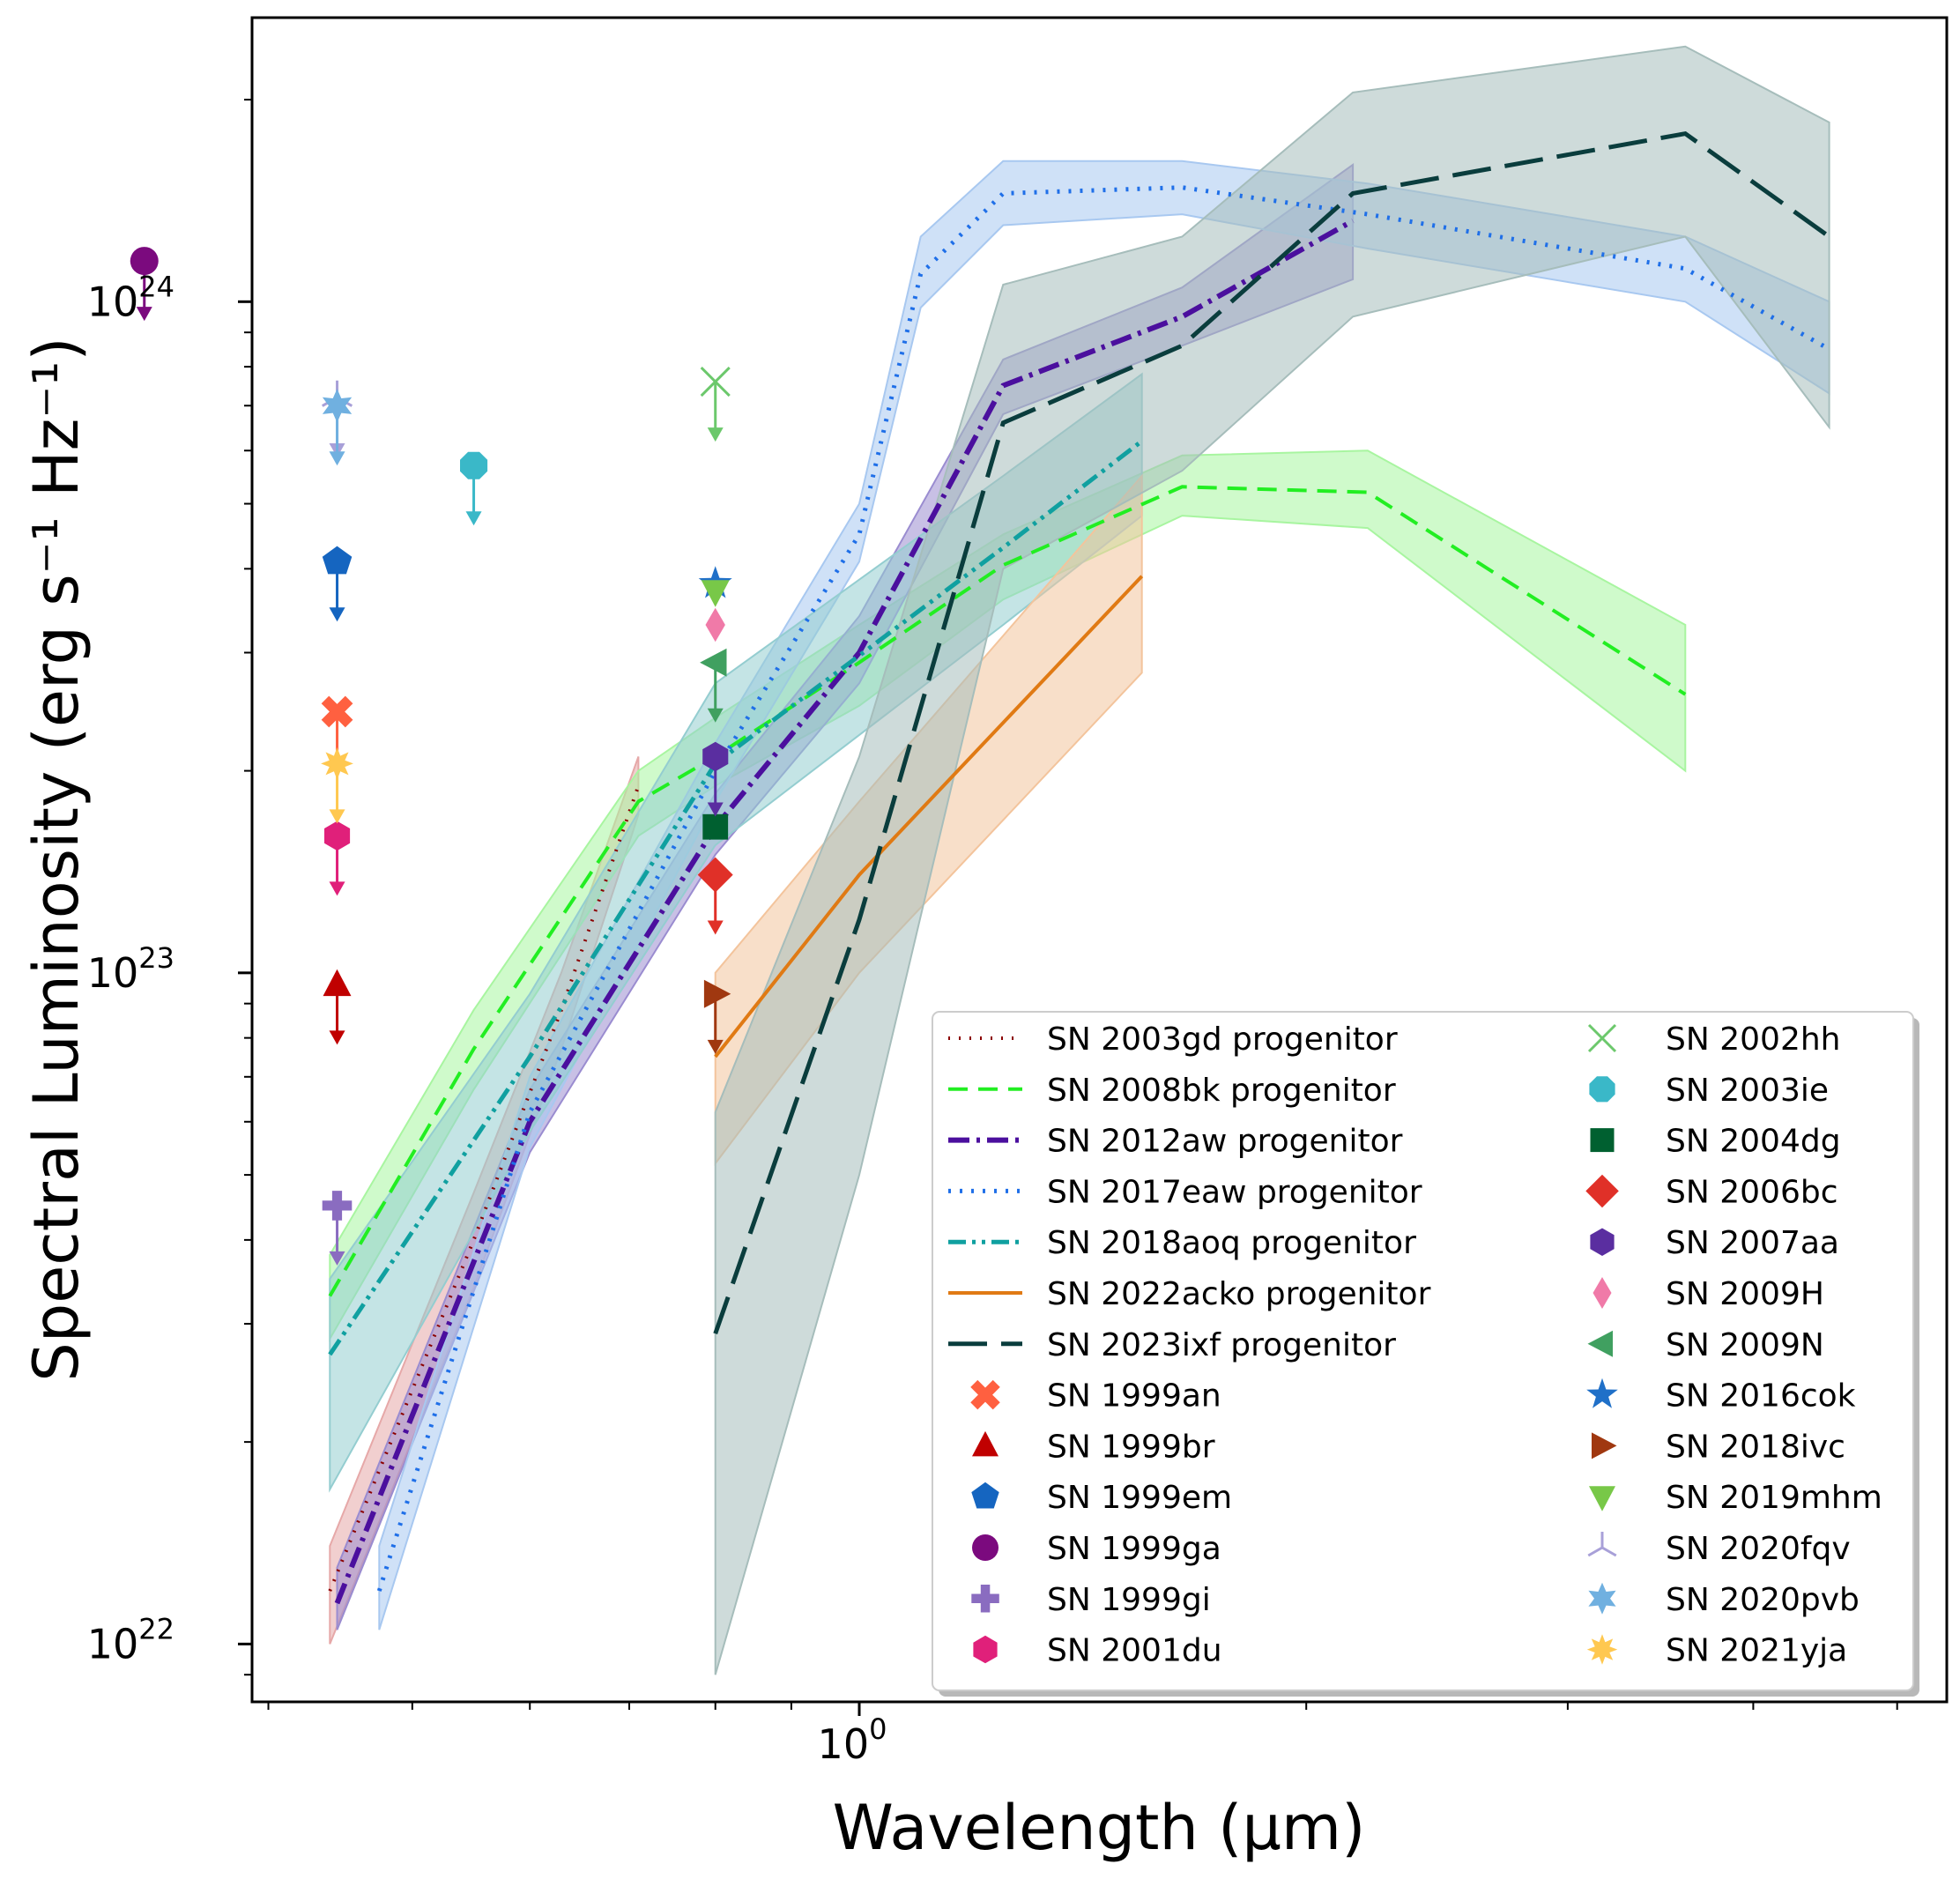  Describe the element at coordinates (337, 406) in the screenshot. I see `sn-2020pvb-marker` at that location.